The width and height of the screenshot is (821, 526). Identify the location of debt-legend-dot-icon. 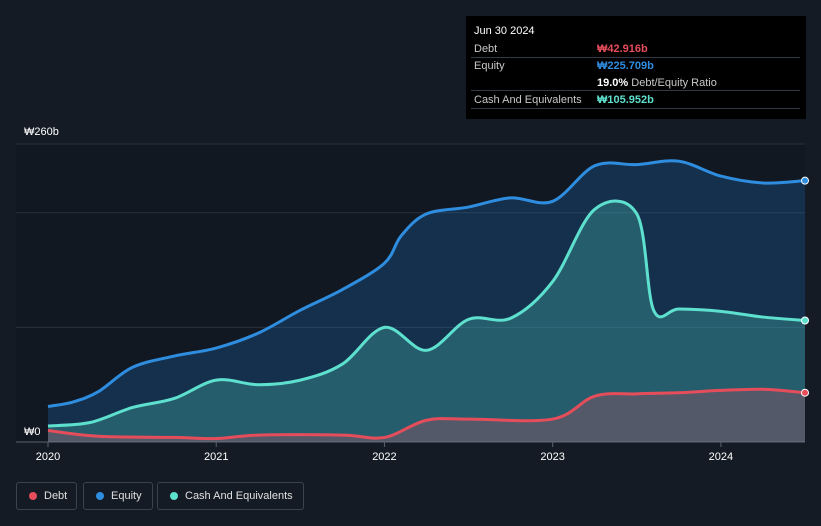
(33, 496).